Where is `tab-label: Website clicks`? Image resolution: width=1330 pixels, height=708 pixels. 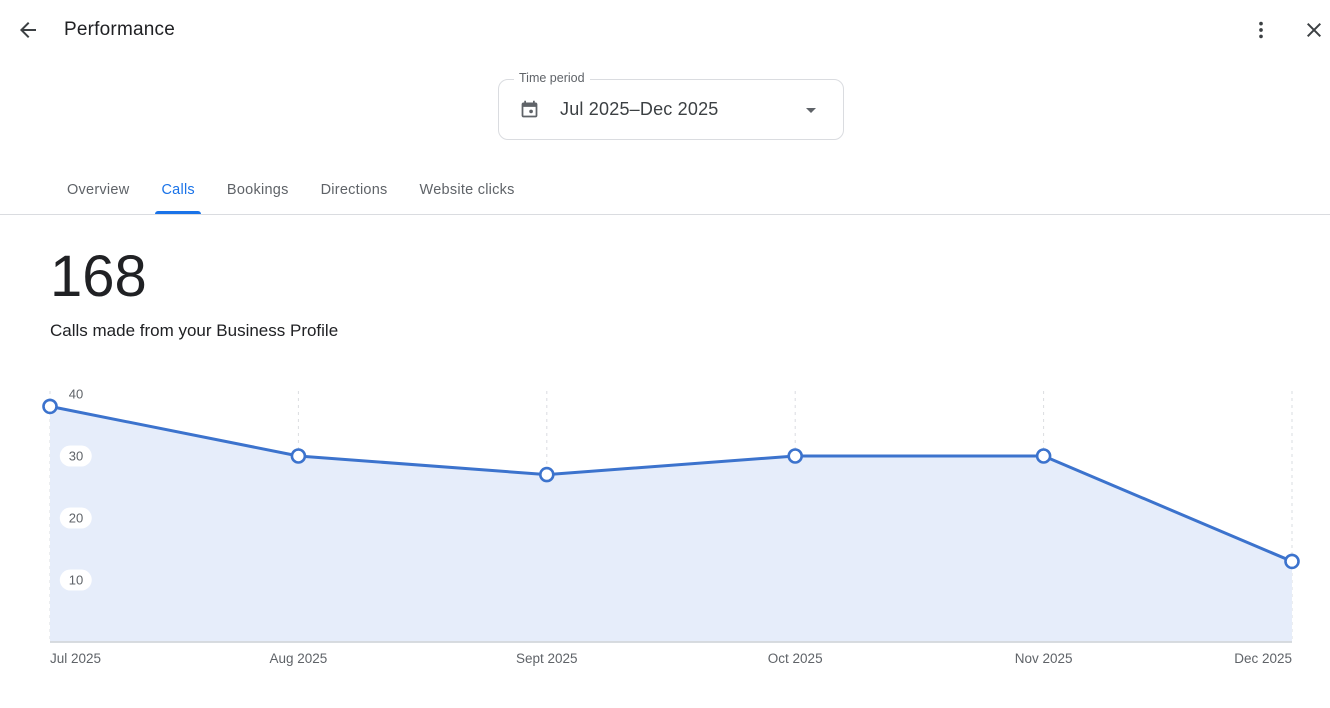 tab-label: Website clicks is located at coordinates (467, 190).